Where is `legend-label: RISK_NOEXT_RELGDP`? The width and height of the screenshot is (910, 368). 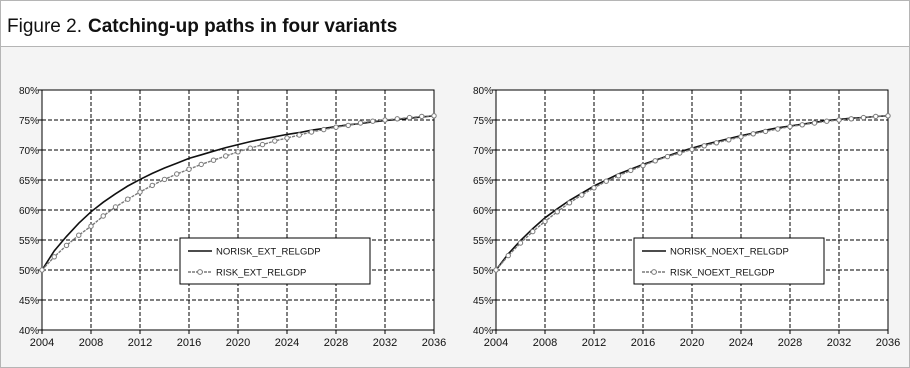
legend-label: RISK_NOEXT_RELGDP is located at coordinates (722, 273).